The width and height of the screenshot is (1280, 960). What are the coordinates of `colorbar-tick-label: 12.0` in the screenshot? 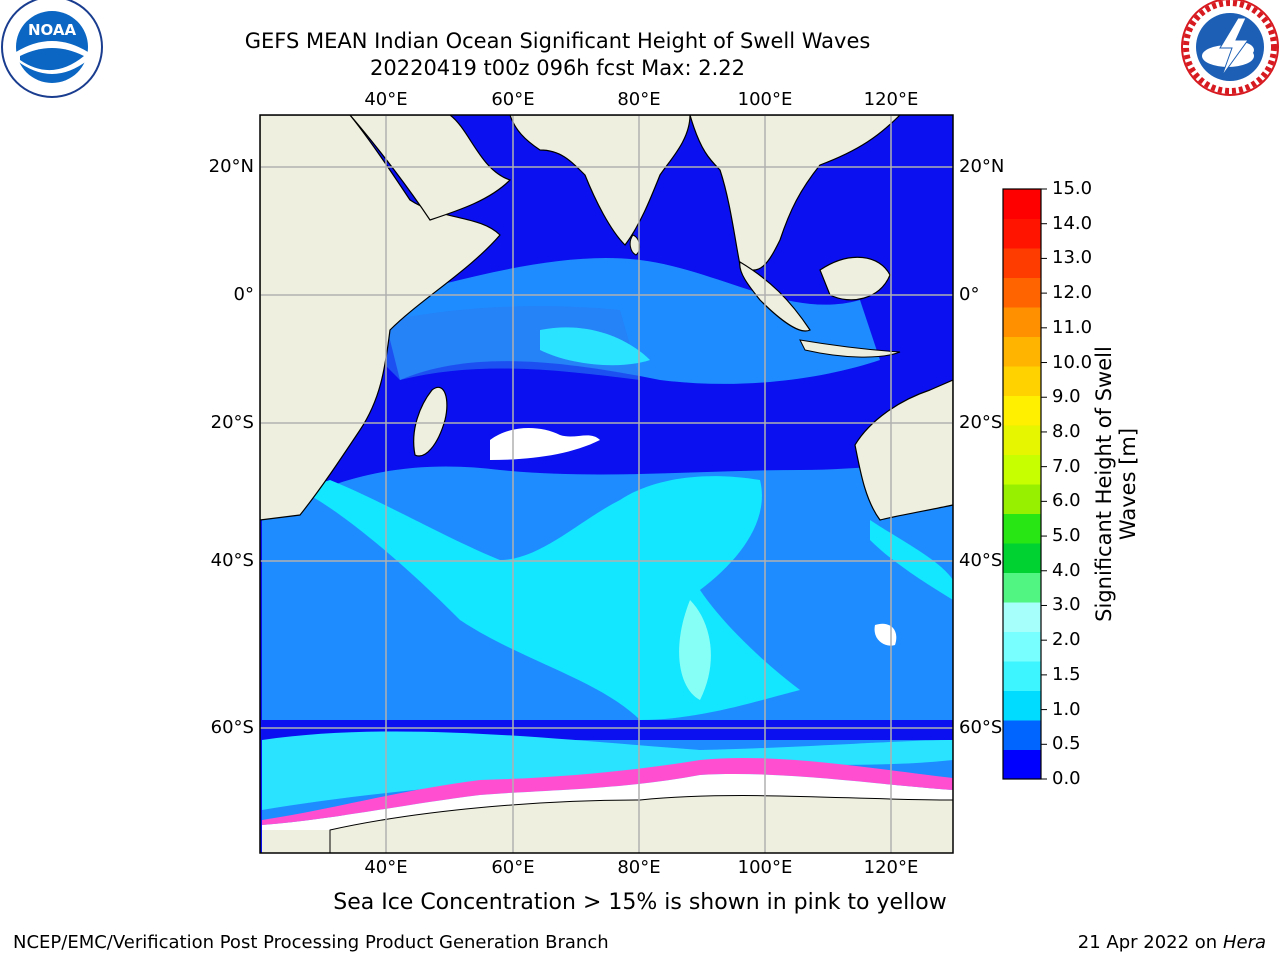 It's located at (1072, 293).